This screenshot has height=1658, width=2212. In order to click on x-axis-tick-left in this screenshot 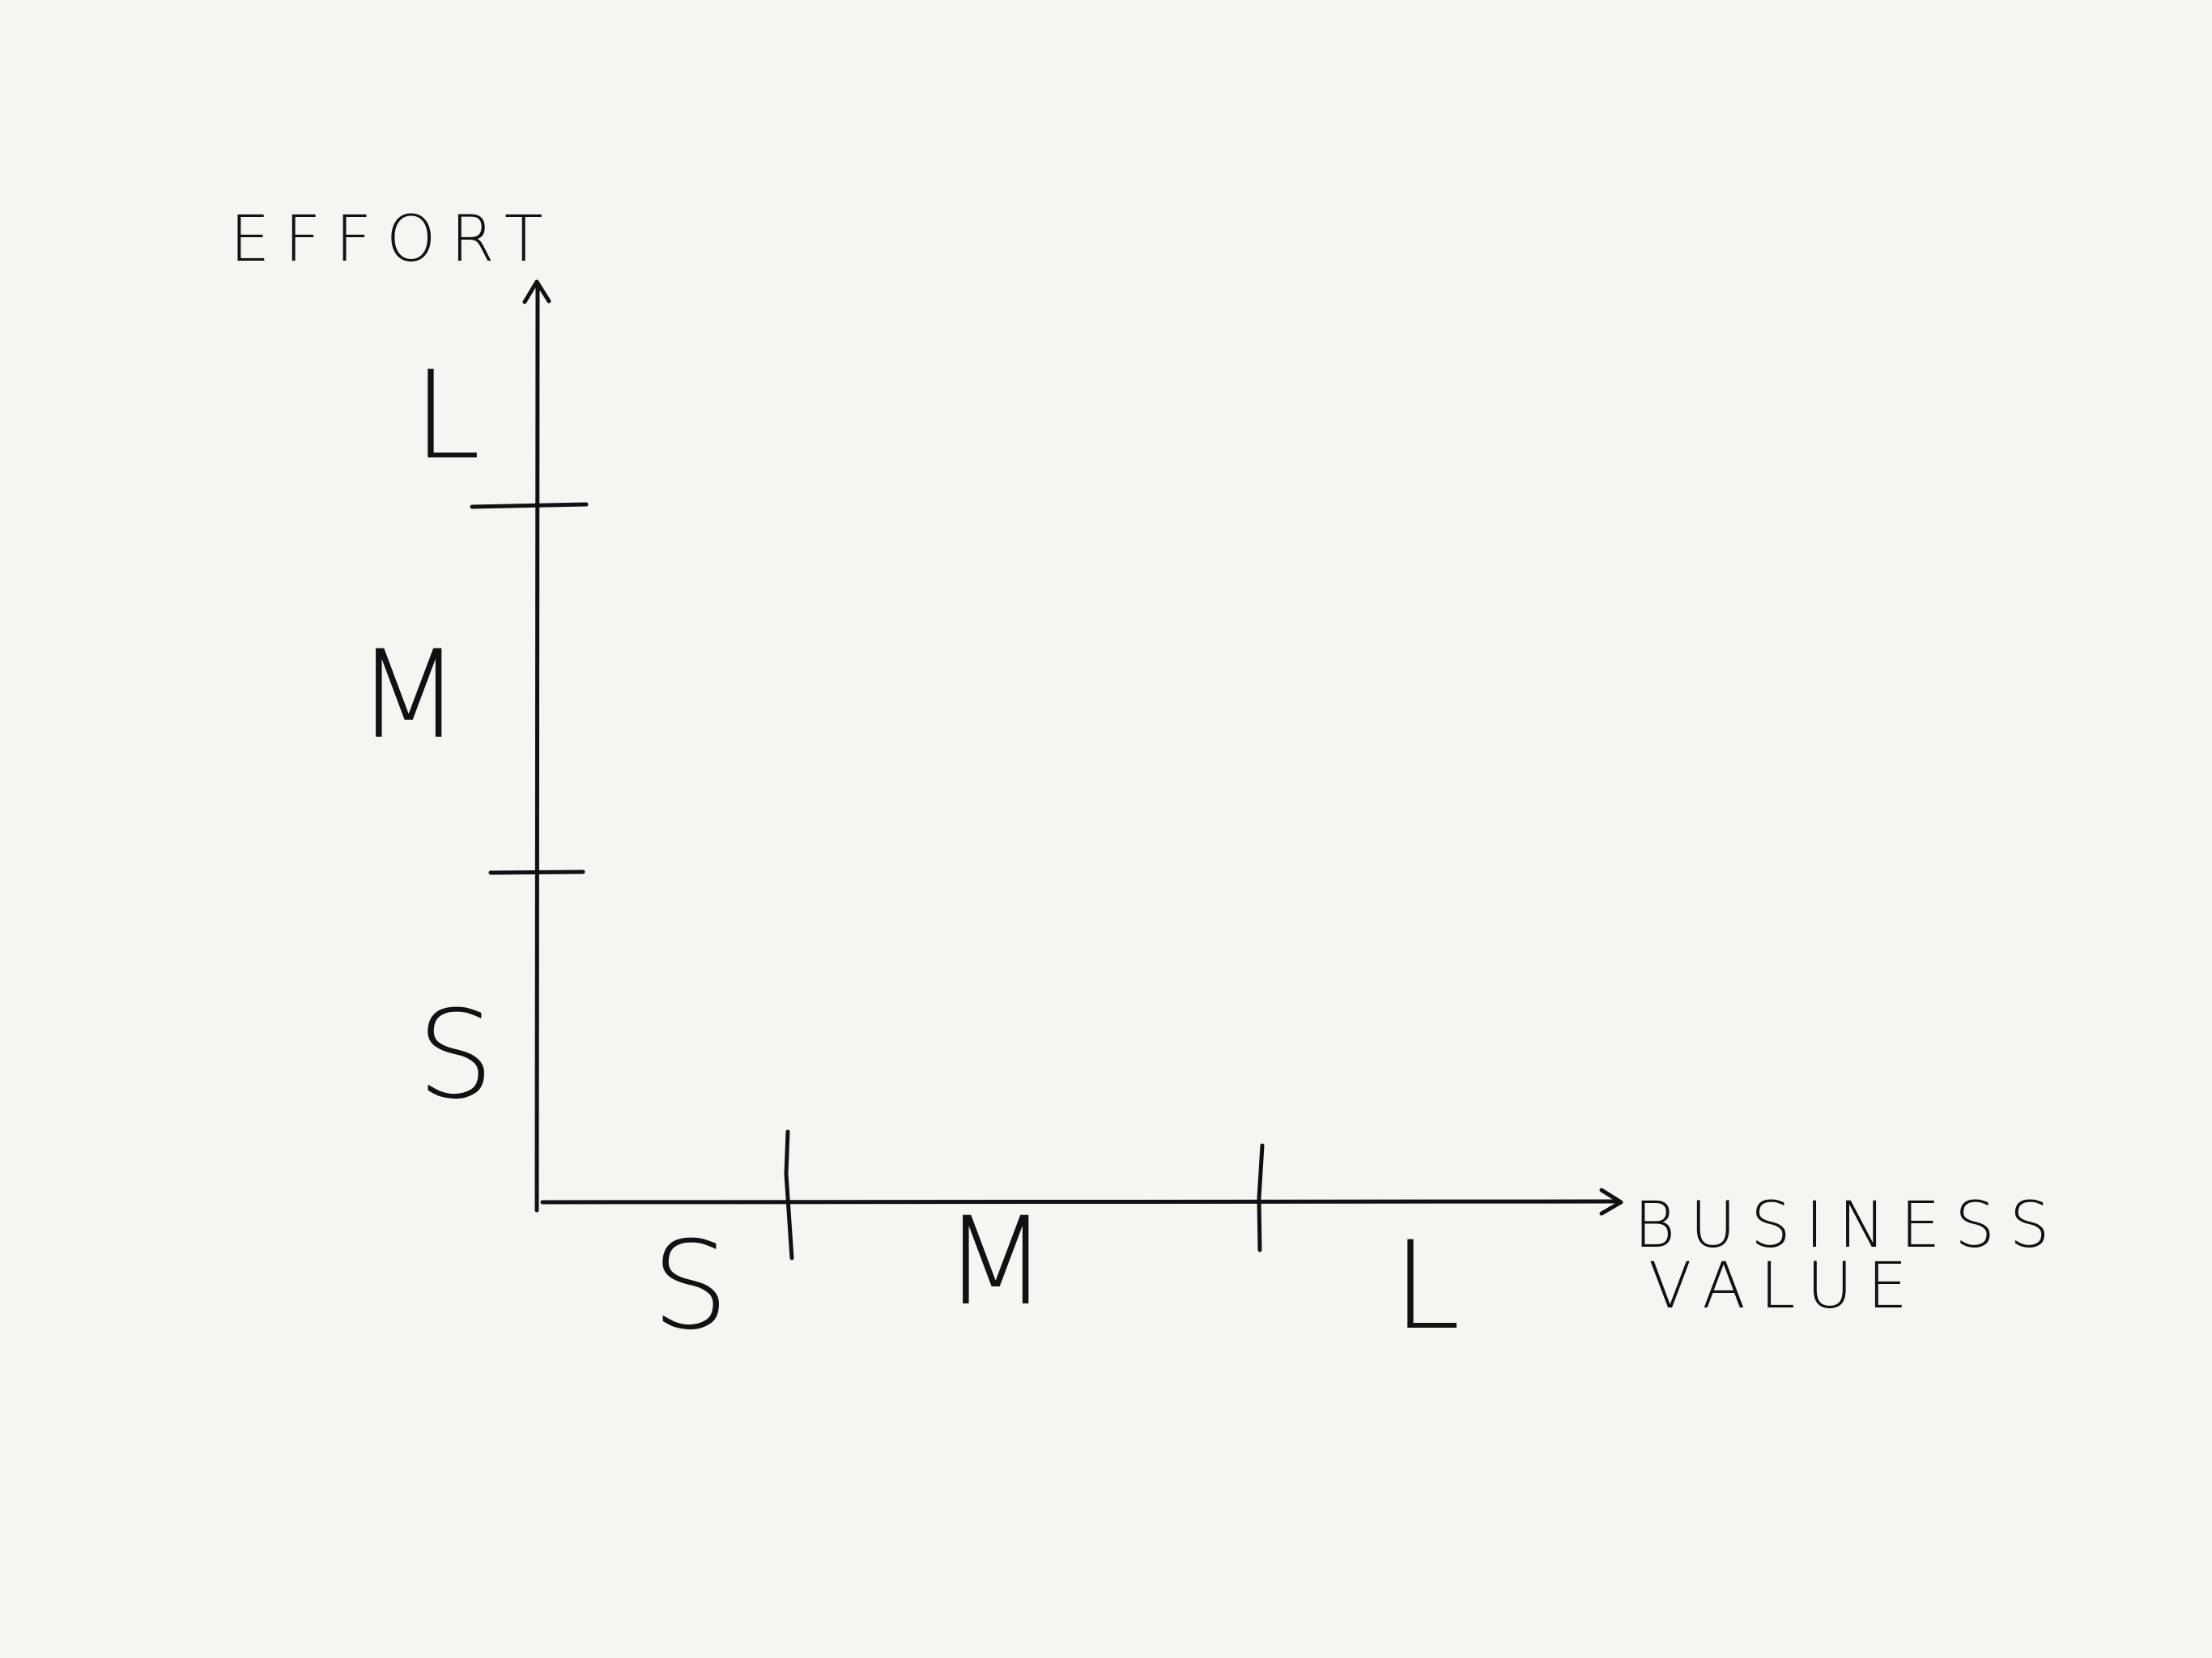, I will do `click(789, 1195)`.